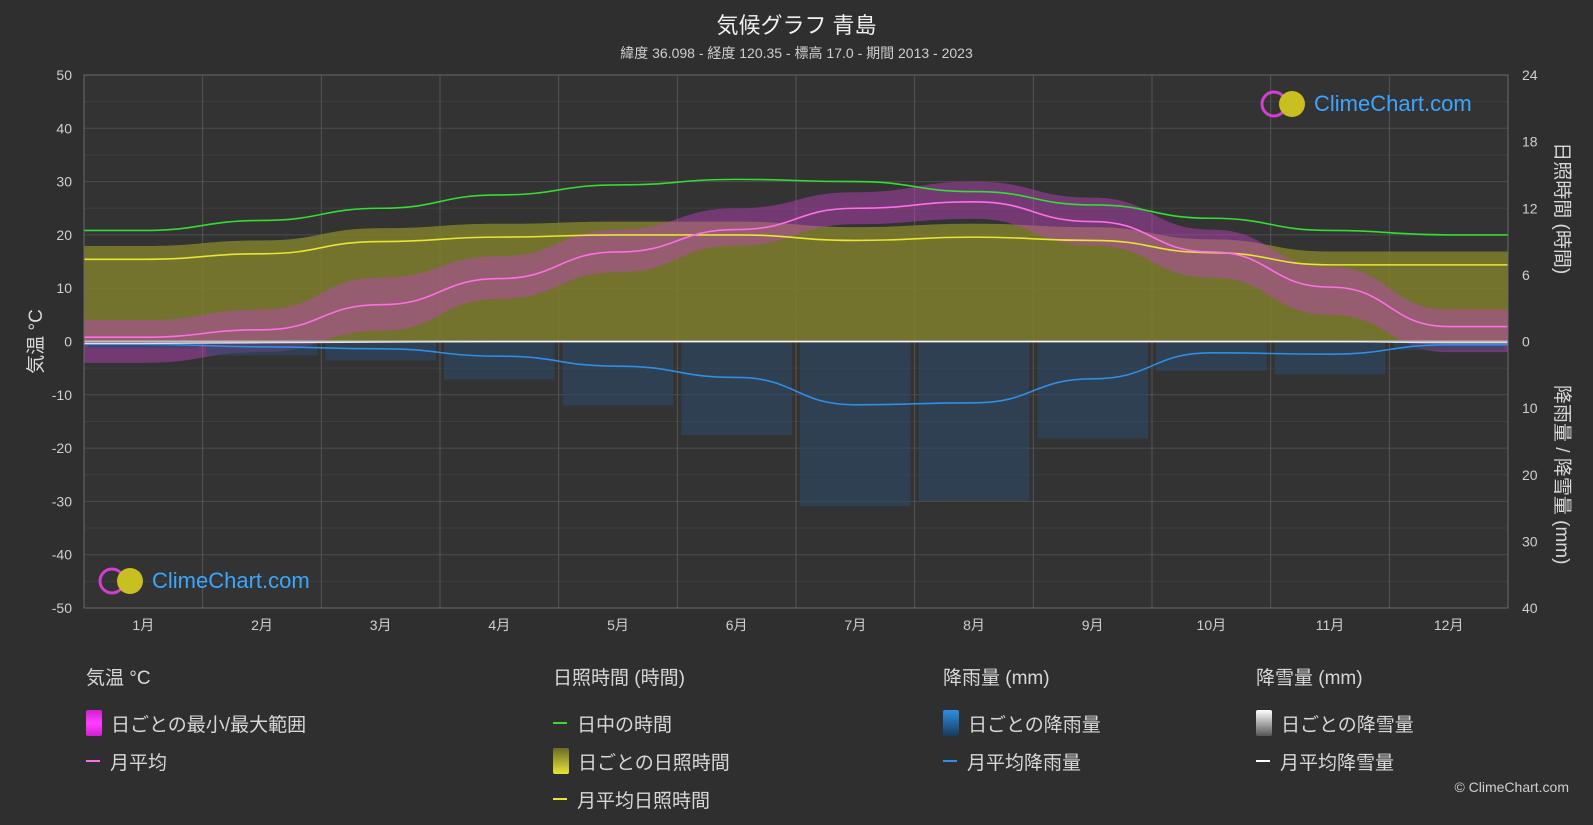 Image resolution: width=1593 pixels, height=825 pixels. I want to click on y-left-axis-title: 気温 °C, so click(36, 341).